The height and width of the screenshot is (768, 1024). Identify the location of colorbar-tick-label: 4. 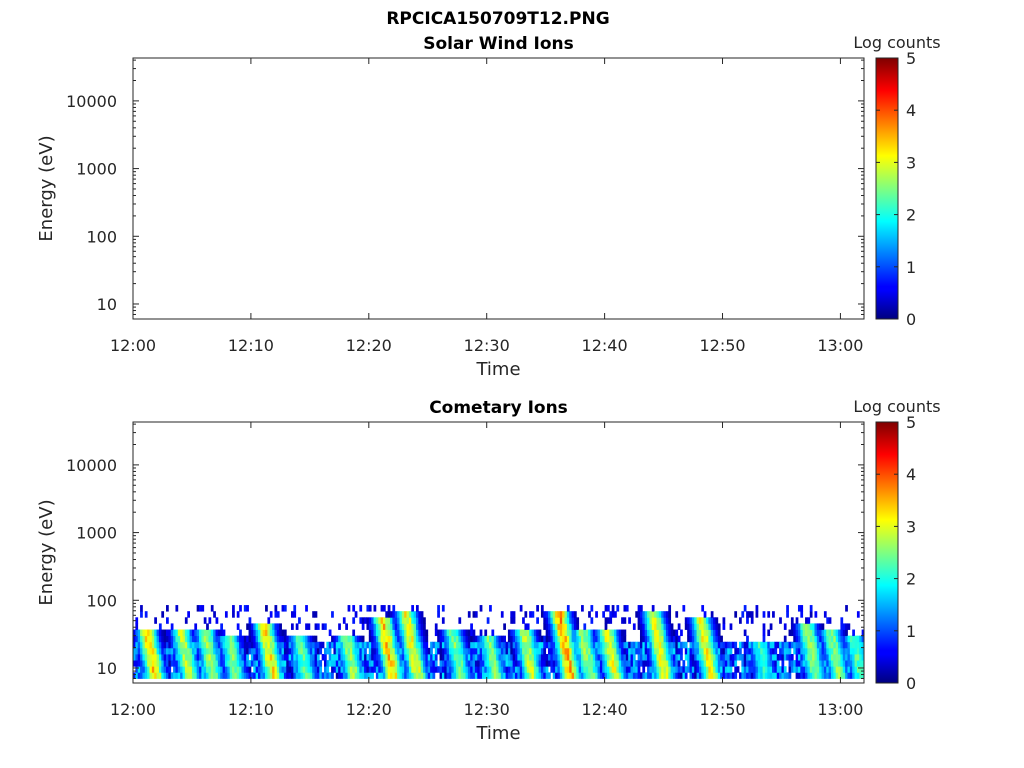
(911, 110).